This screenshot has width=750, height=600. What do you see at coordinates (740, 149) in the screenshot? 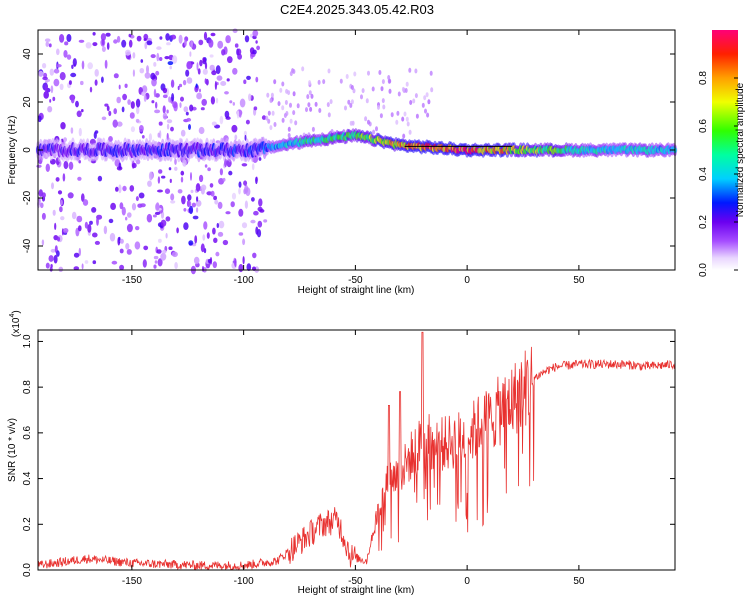
I see `colorbar-label: Normalized spectral amplitude` at bounding box center [740, 149].